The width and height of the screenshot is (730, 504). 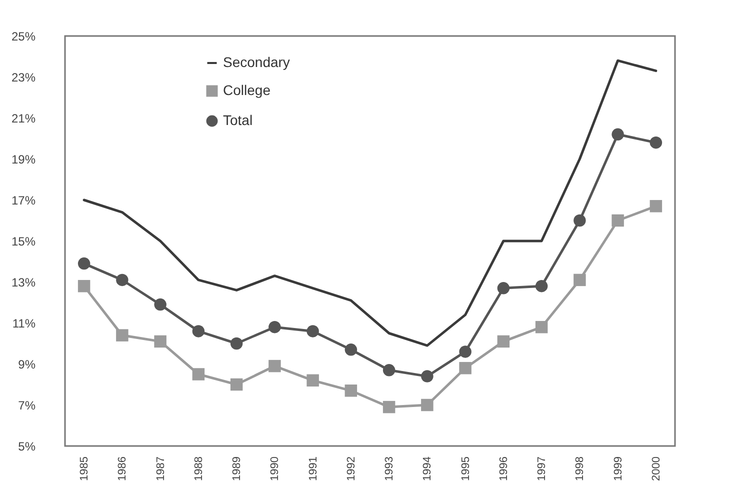 I want to click on x-tick-label: 1985, so click(x=84, y=468).